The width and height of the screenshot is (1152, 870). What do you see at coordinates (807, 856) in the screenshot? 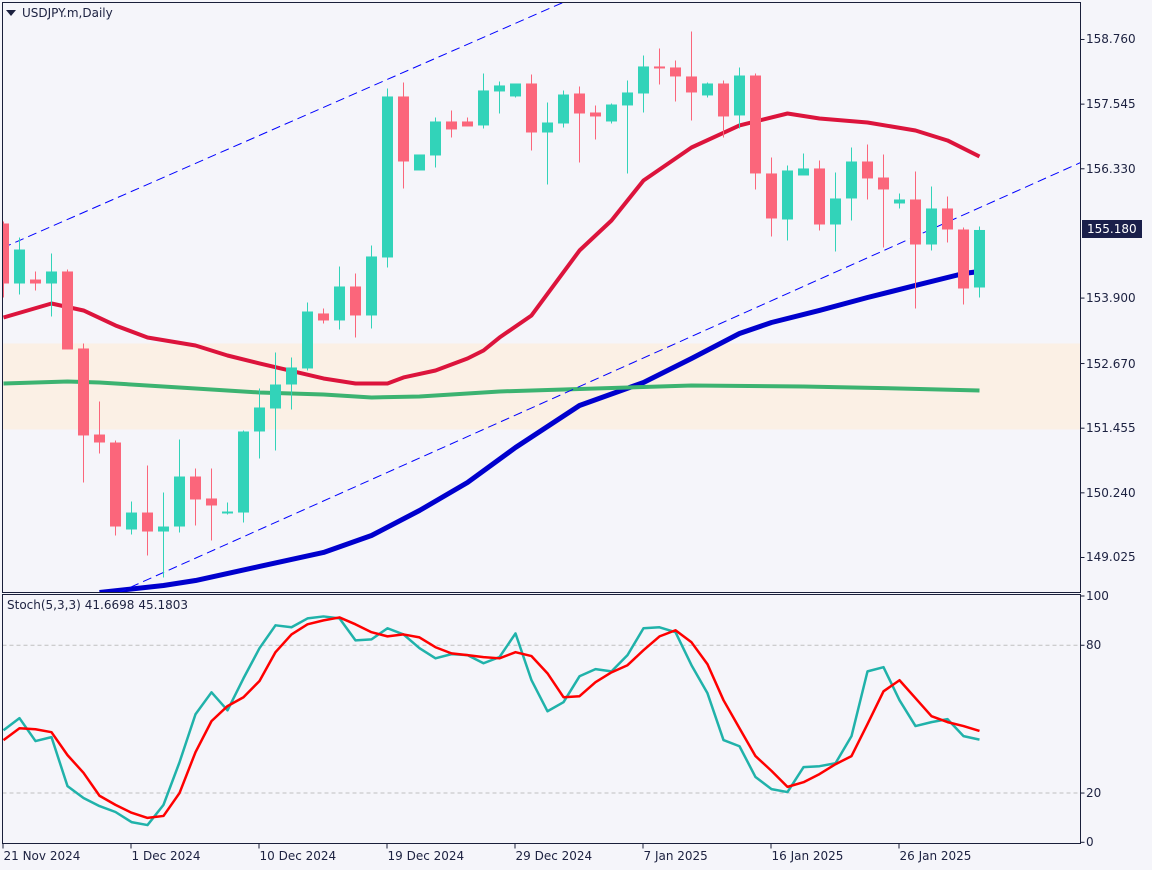
I see `date-axis-label: 16 Jan 2025` at bounding box center [807, 856].